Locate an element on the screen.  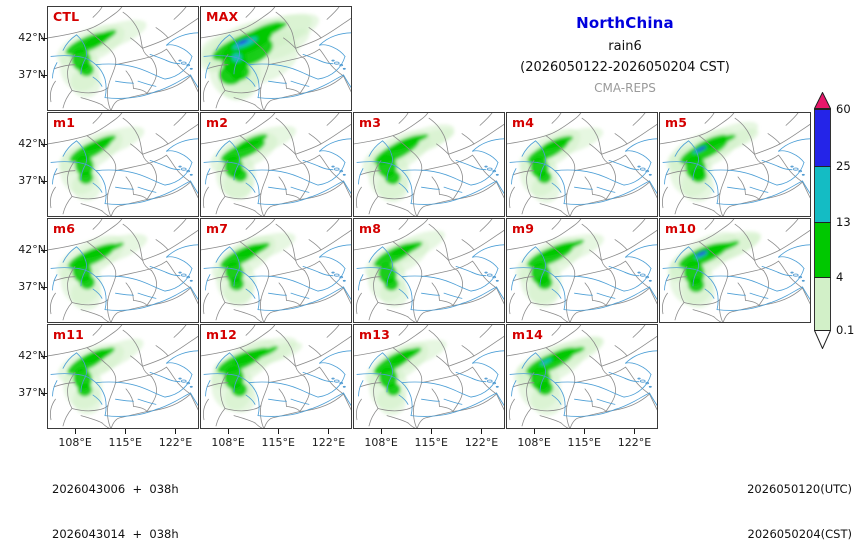
map-panel-max: MAX is located at coordinates (276, 58).